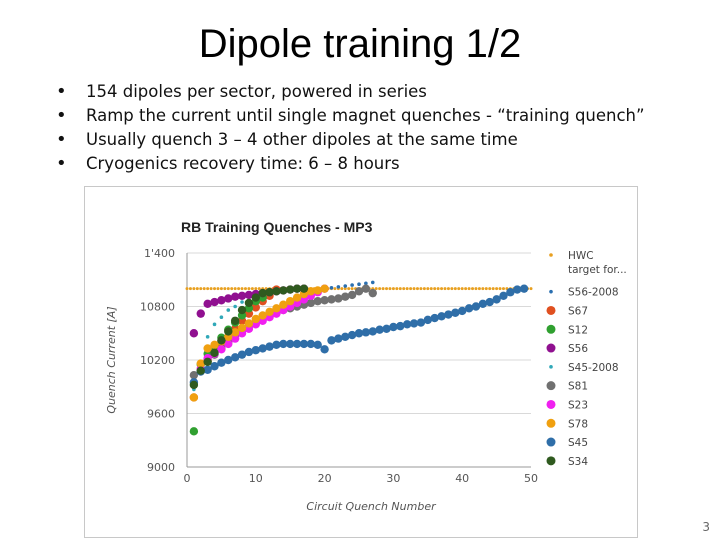 The image size is (720, 540). Describe the element at coordinates (159, 253) in the screenshot. I see `y-tick-label: 1'400` at that location.